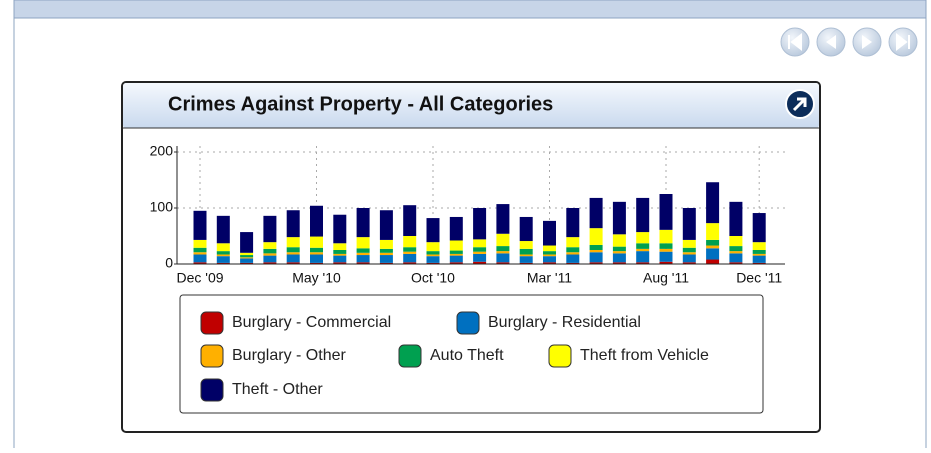  Describe the element at coordinates (644, 355) in the screenshot. I see `legend-label: Theft from Vehicle` at that location.